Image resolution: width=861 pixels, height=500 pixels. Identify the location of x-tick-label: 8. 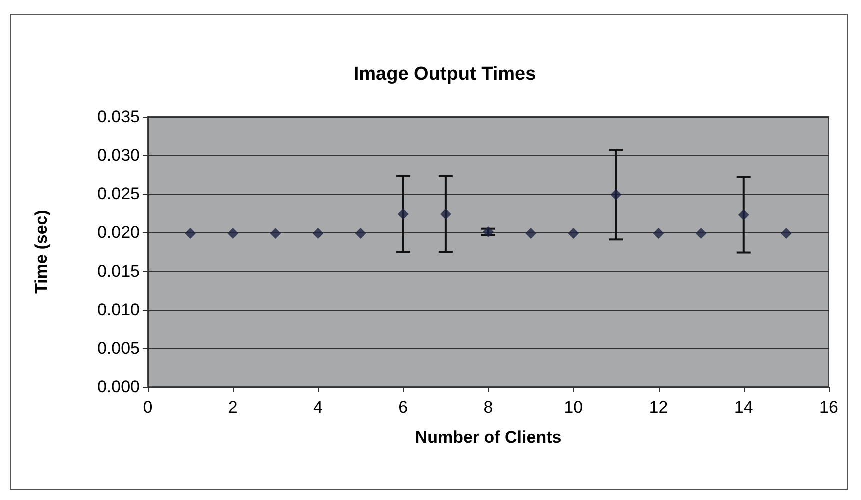
(489, 407).